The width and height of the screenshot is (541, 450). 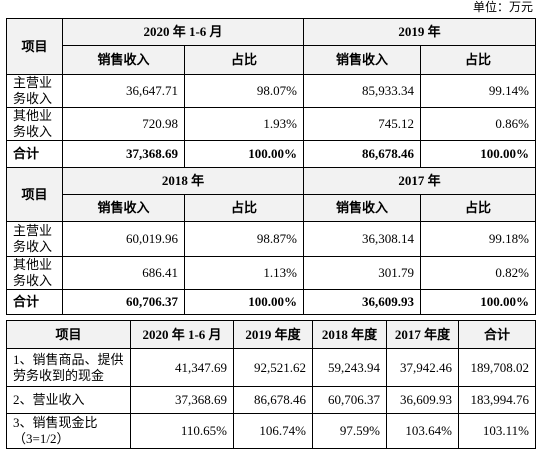 I want to click on table-row: 主营业务收入 36,647.71 98.07% 85,933.34 99.14%, so click(x=271, y=91).